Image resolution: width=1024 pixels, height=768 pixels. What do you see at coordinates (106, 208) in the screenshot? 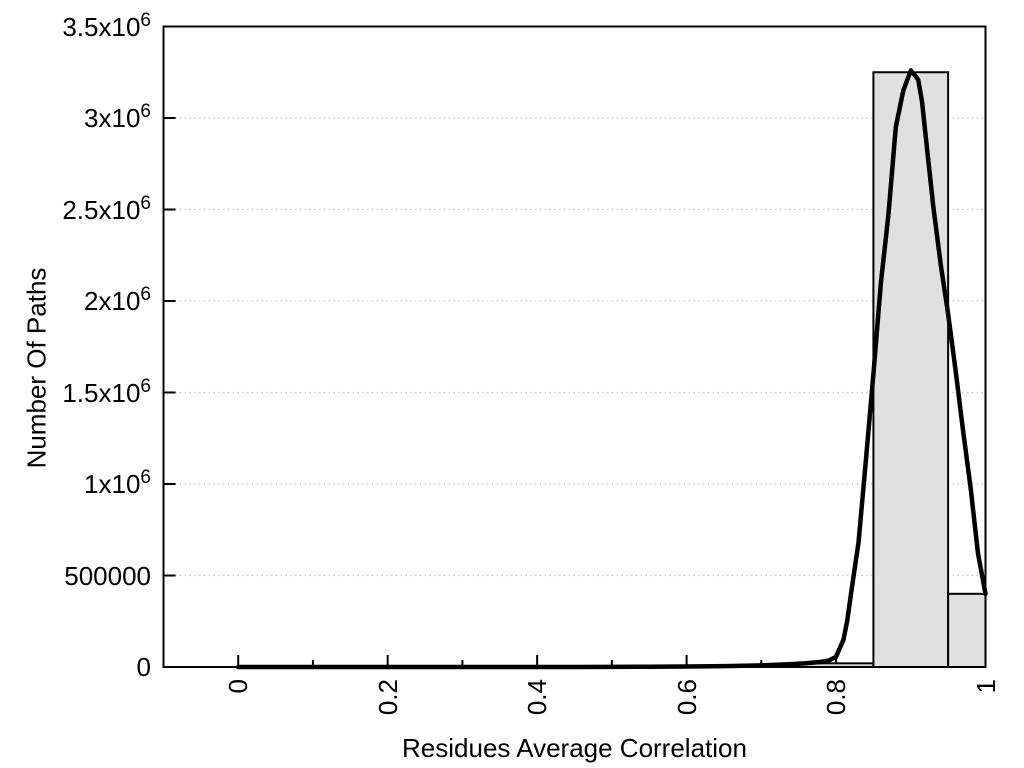
I see `y-tick-label: 2.5x10⁶` at bounding box center [106, 208].